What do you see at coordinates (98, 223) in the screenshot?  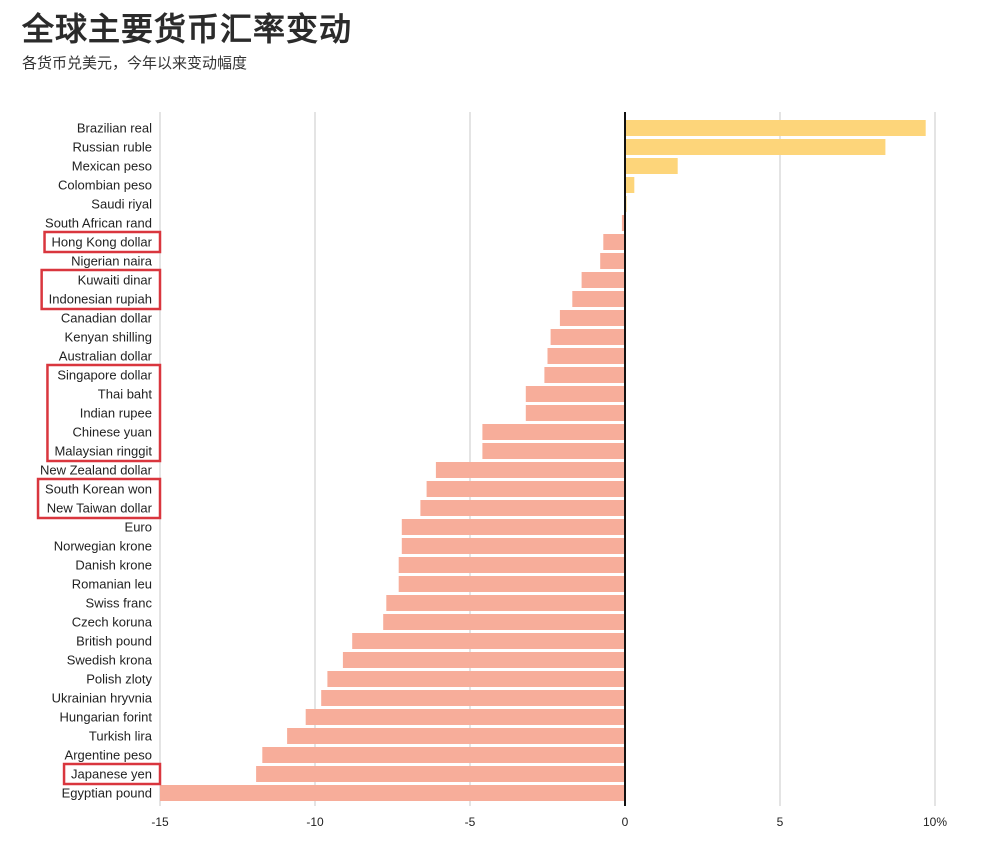 I see `category-label: South African rand` at bounding box center [98, 223].